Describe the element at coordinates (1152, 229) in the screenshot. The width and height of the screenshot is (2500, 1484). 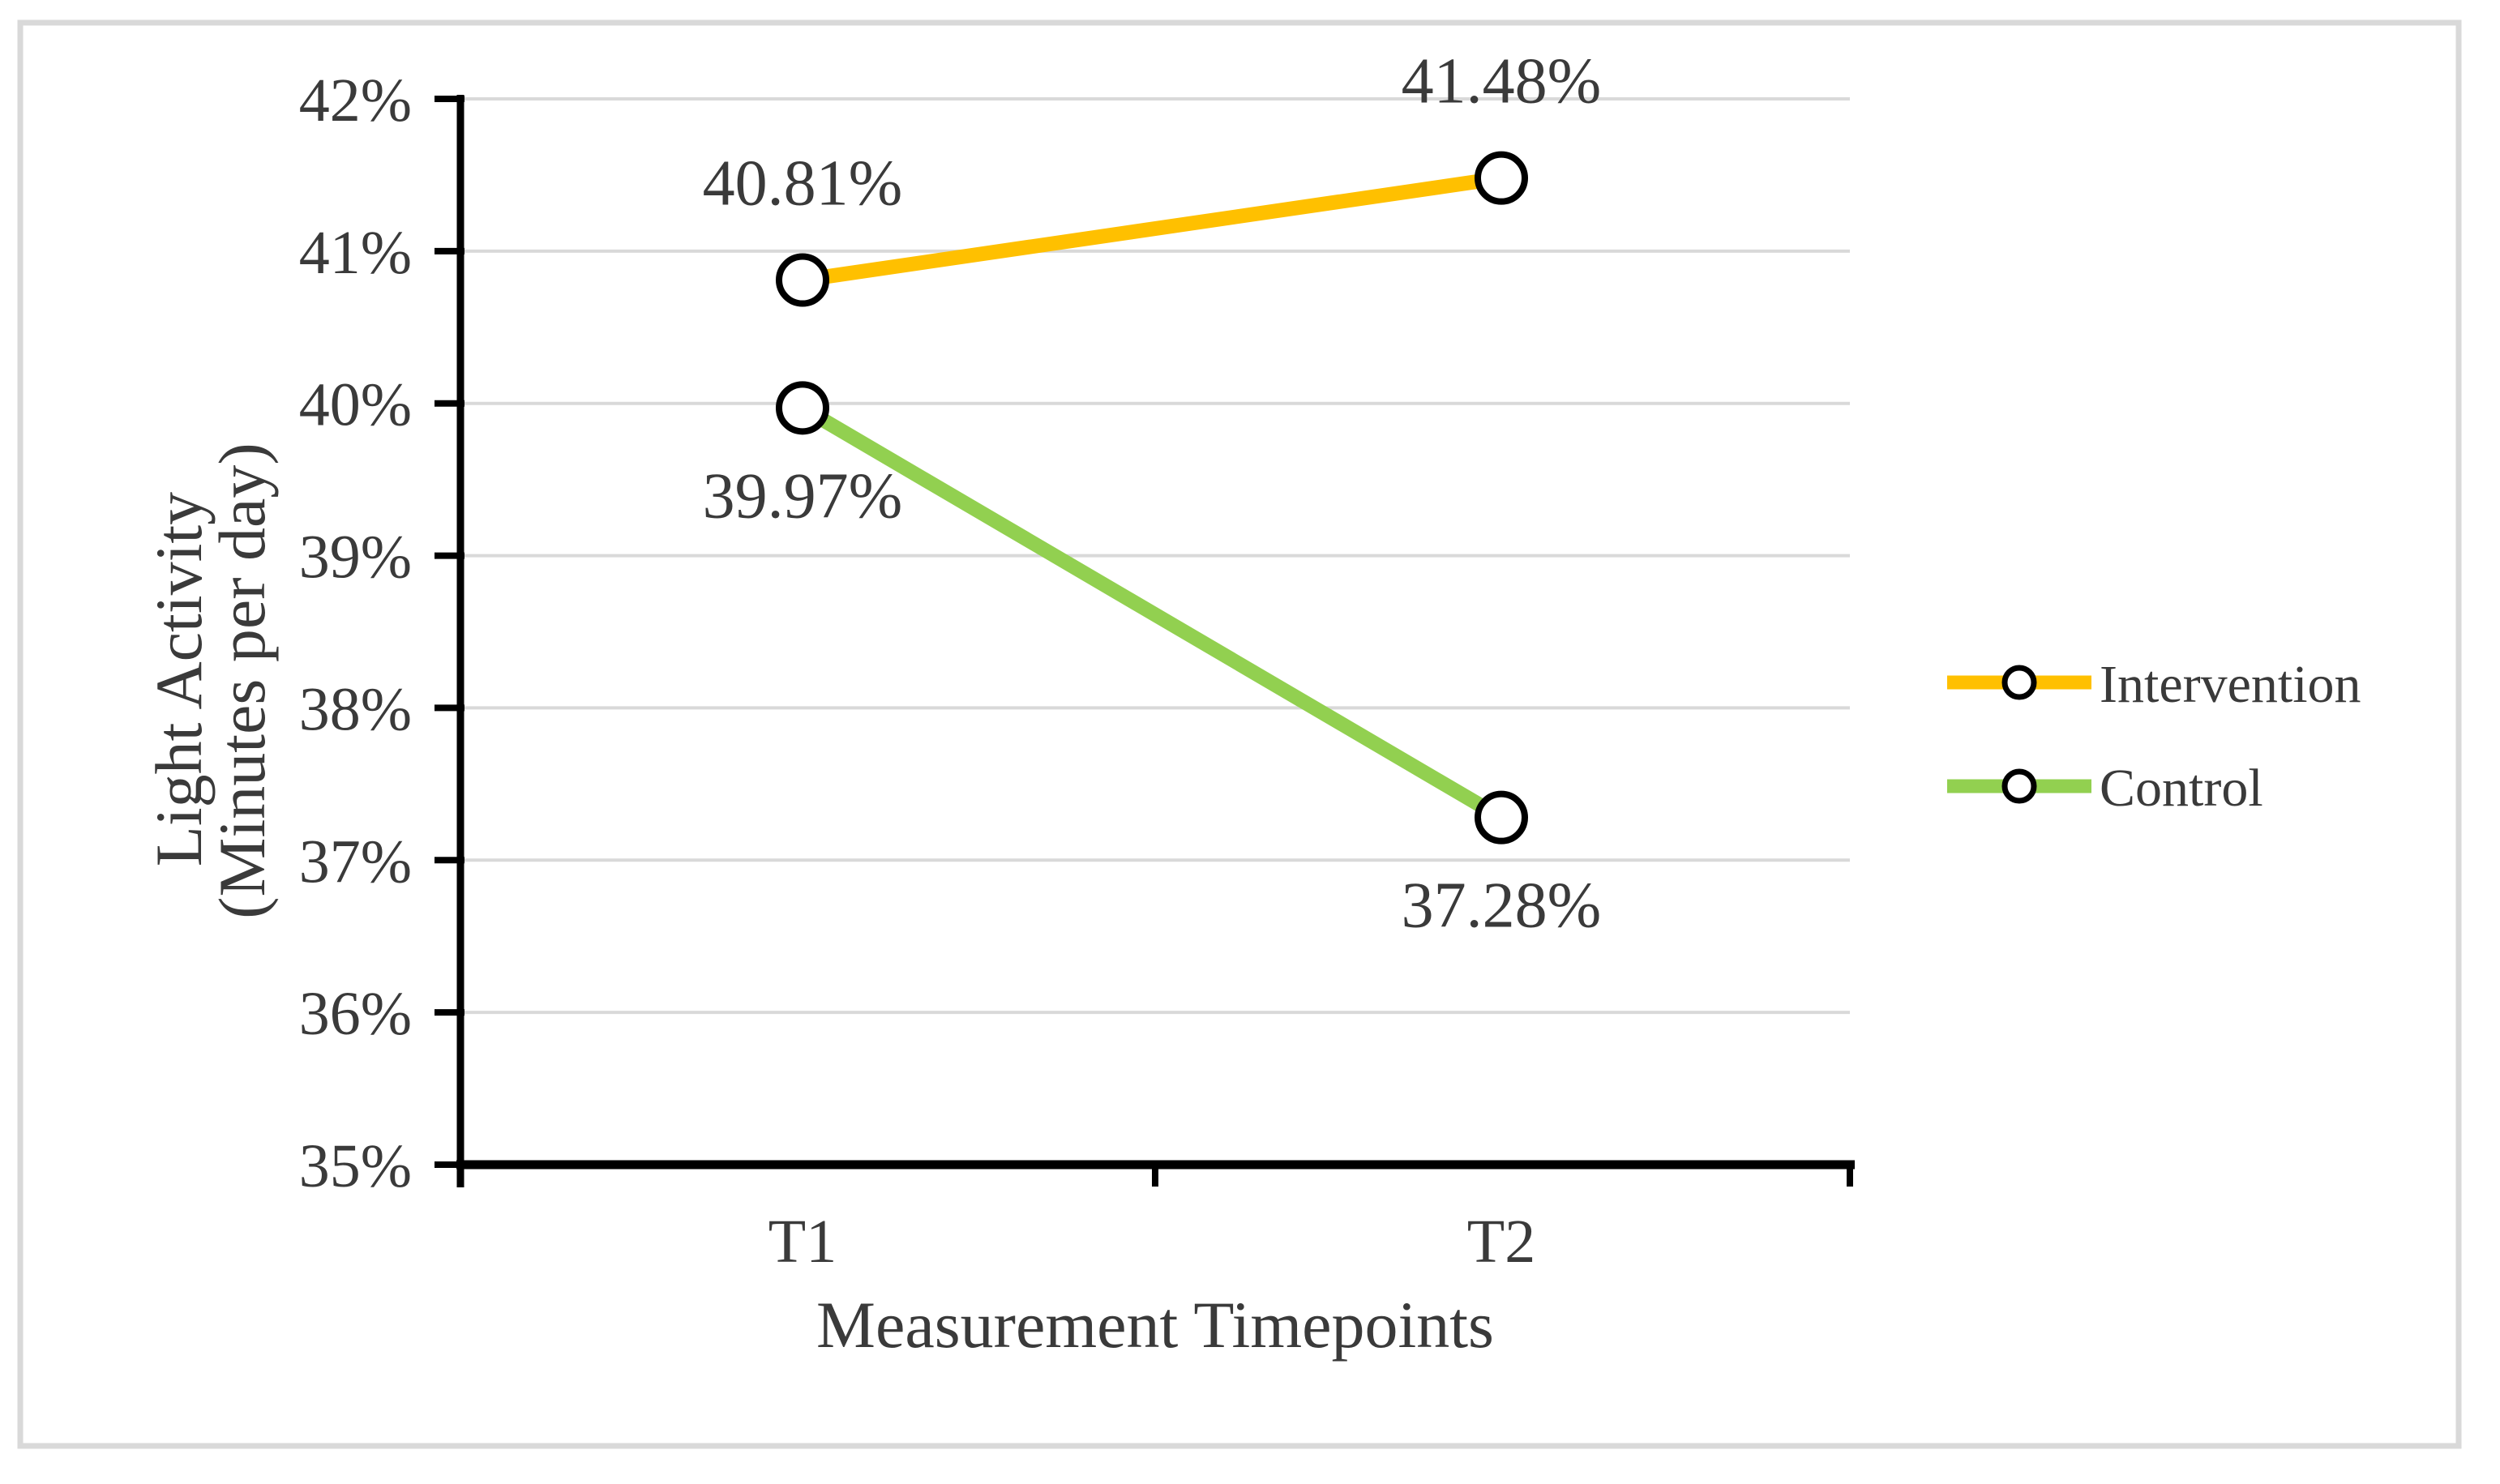
I see `series-line-intervention` at that location.